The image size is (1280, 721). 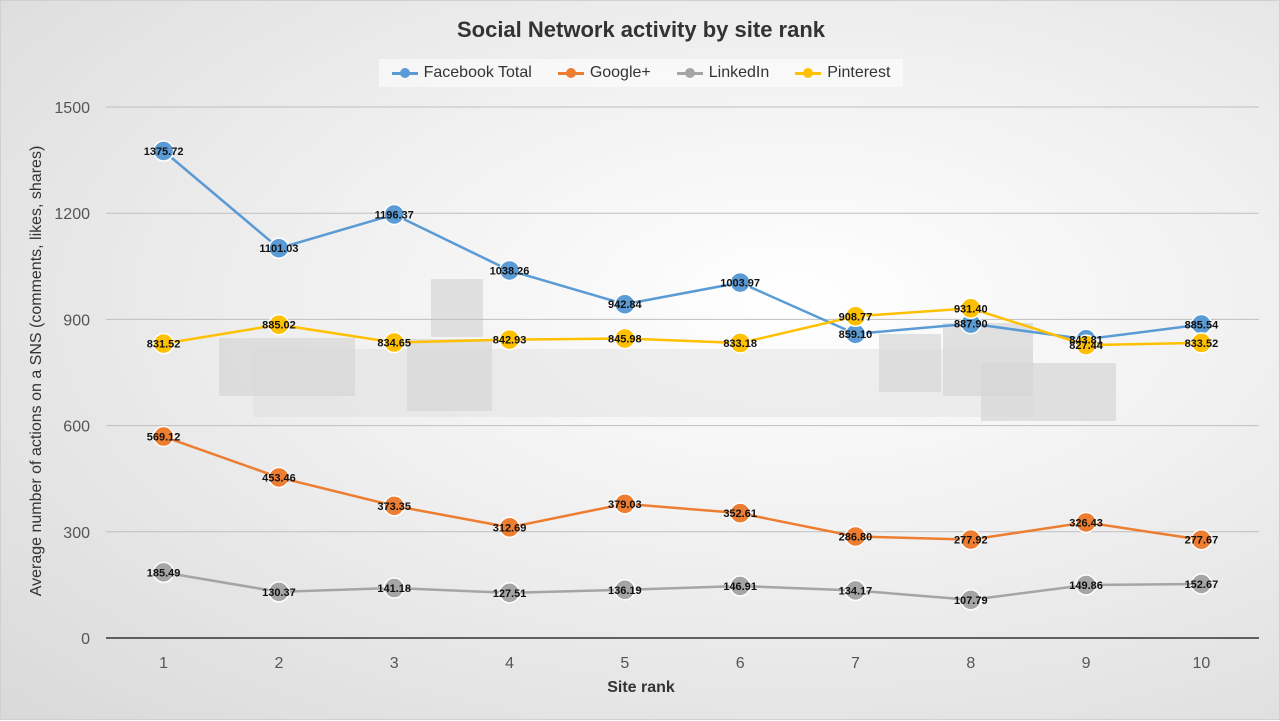 I want to click on x-tick-label: 8, so click(x=970, y=663).